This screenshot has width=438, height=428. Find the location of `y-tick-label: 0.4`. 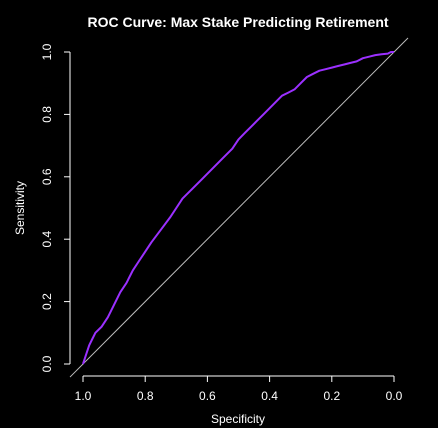

y-tick-label: 0.4 is located at coordinates (47, 239).